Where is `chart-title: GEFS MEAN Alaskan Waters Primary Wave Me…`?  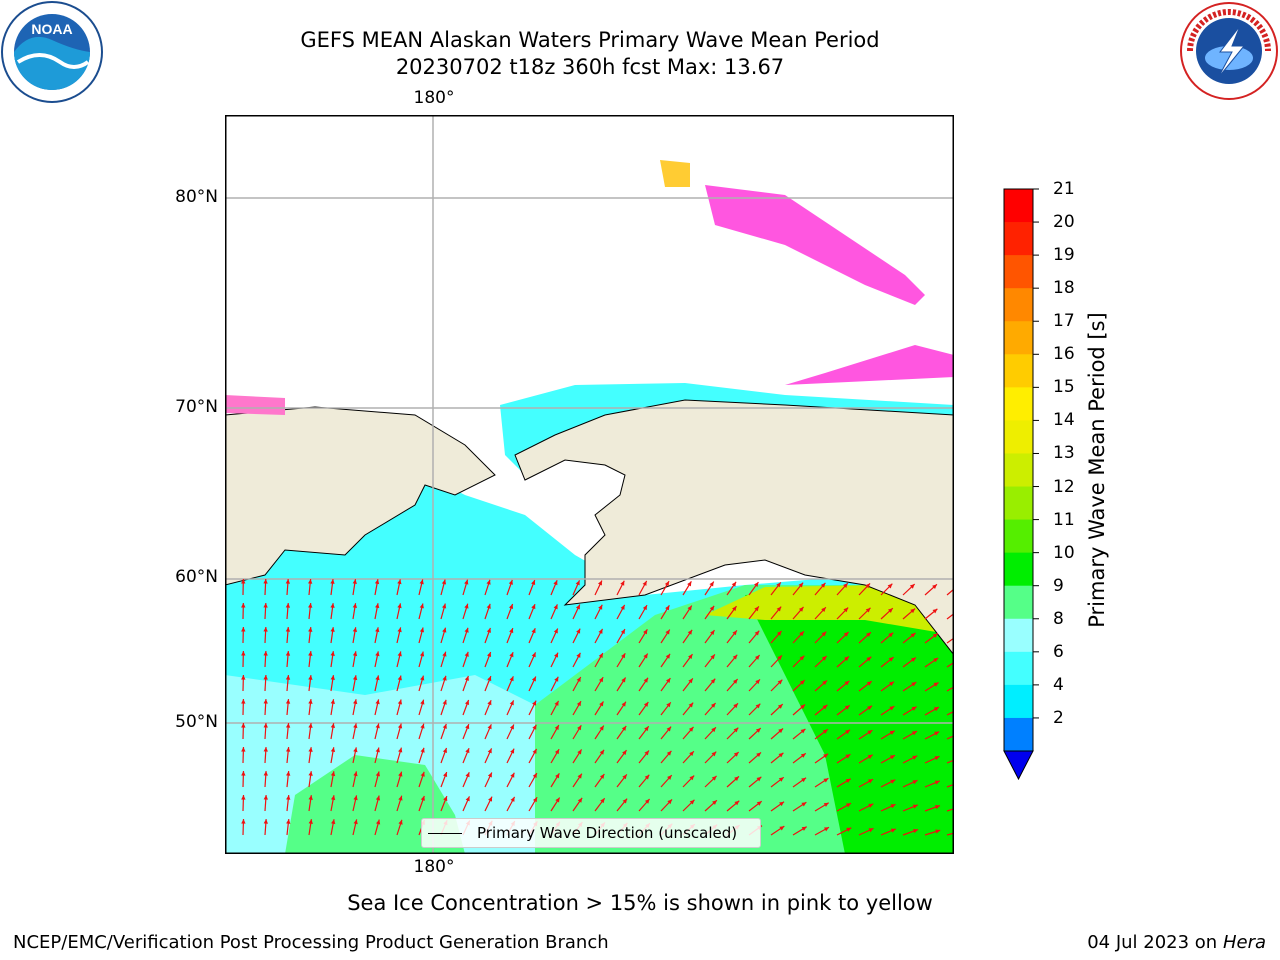
chart-title: GEFS MEAN Alaskan Waters Primary Wave Me… is located at coordinates (590, 40).